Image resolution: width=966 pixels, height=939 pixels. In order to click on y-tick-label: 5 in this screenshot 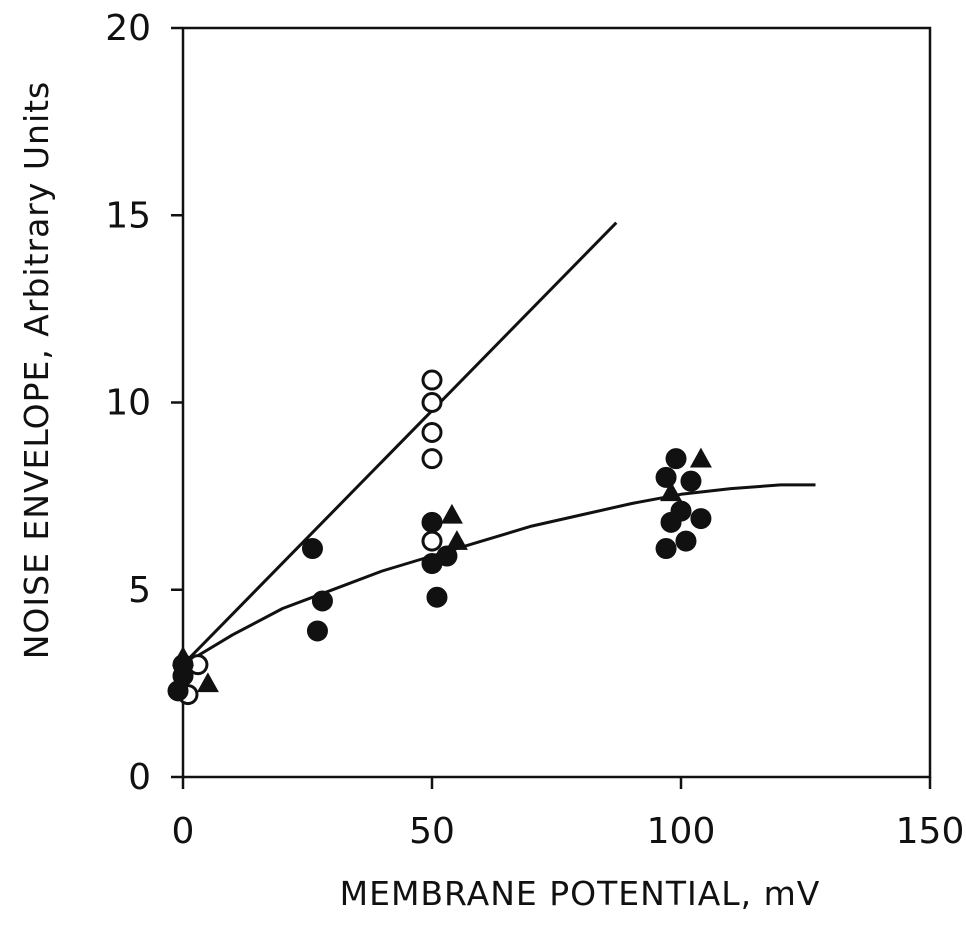, I will do `click(139, 590)`.